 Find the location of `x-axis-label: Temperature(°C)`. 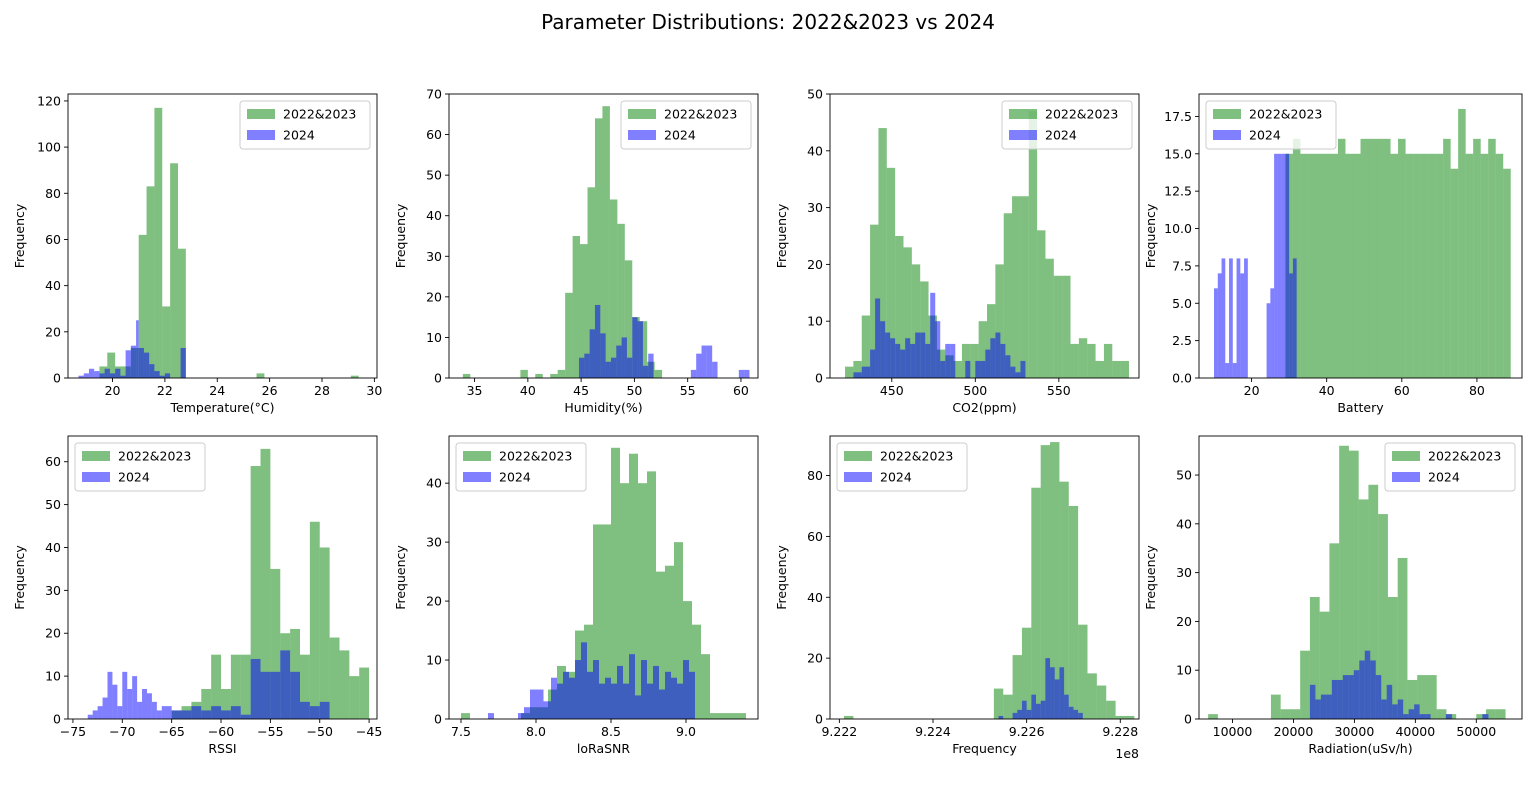

x-axis-label: Temperature(°C) is located at coordinates (222, 407).